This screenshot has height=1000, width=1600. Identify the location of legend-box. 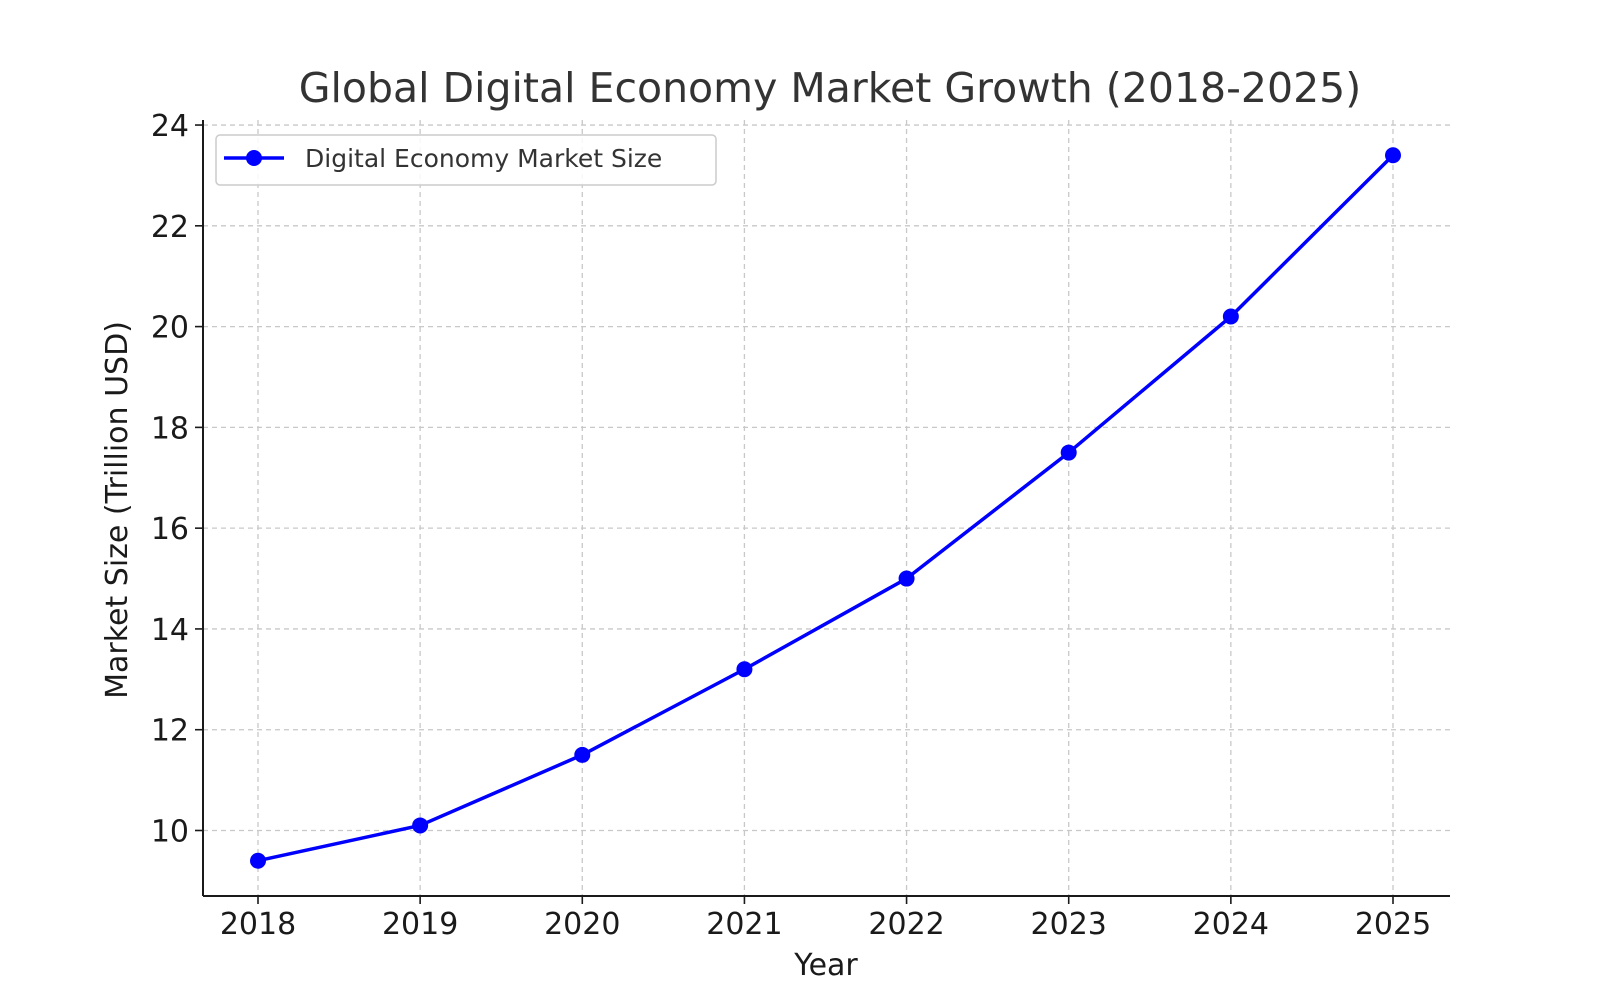
(466, 160).